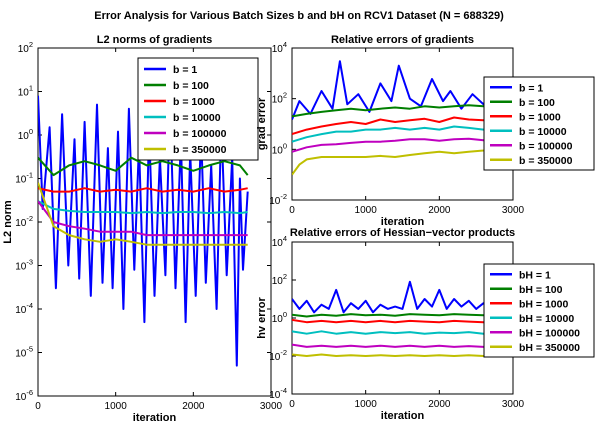 The width and height of the screenshot is (598, 426). Describe the element at coordinates (155, 40) in the screenshot. I see `chart-title: L2 norms of gradients` at that location.